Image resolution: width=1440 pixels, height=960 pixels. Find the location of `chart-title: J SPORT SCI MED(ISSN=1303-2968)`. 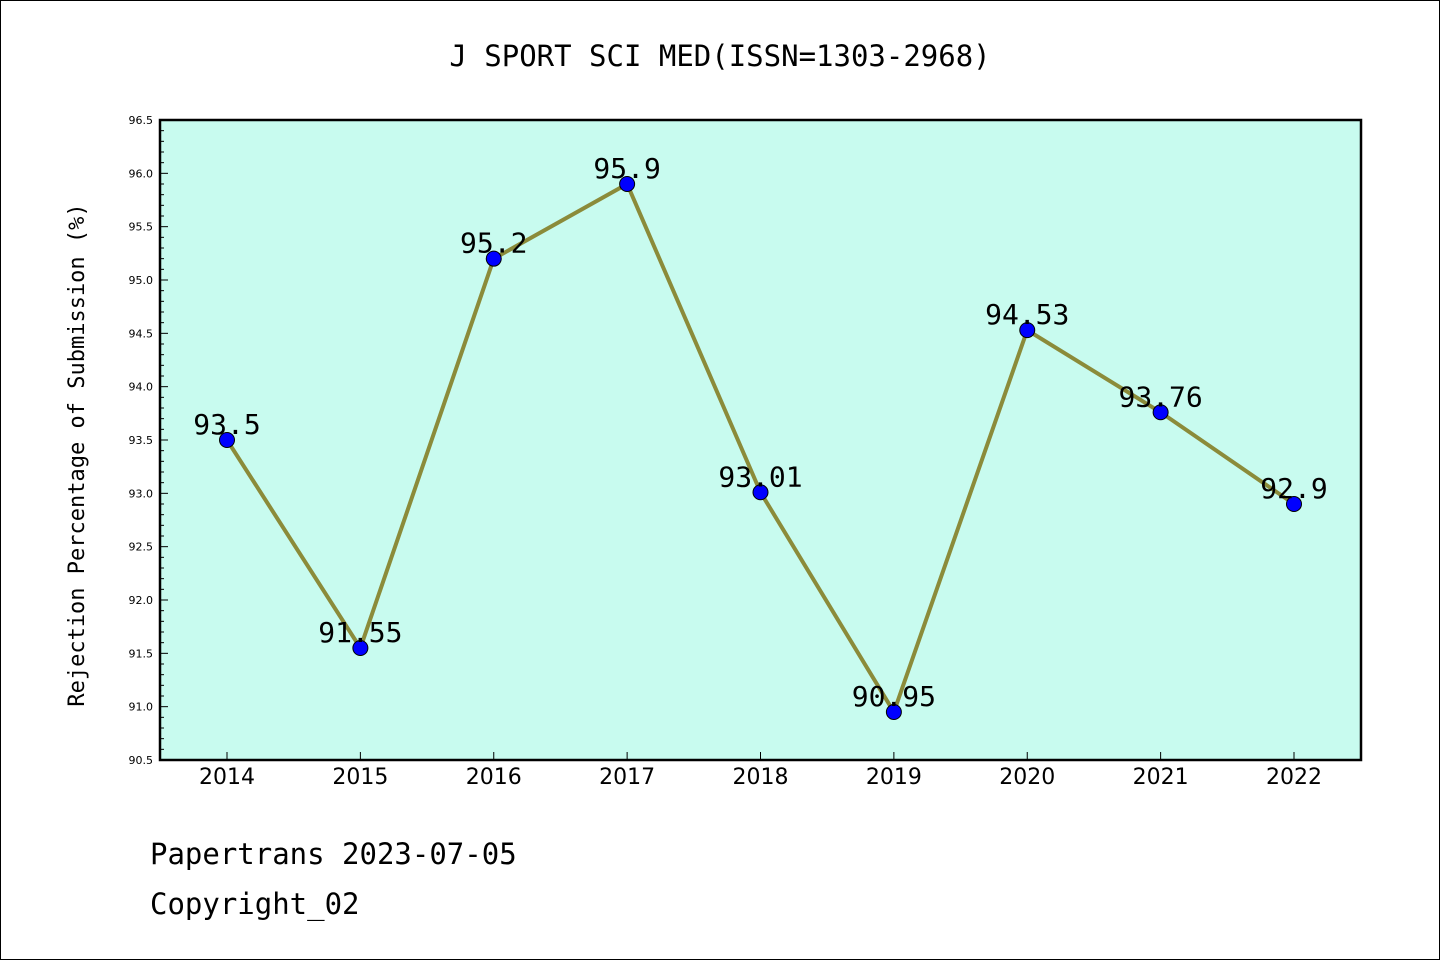

chart-title: J SPORT SCI MED(ISSN=1303-2968) is located at coordinates (719, 56).